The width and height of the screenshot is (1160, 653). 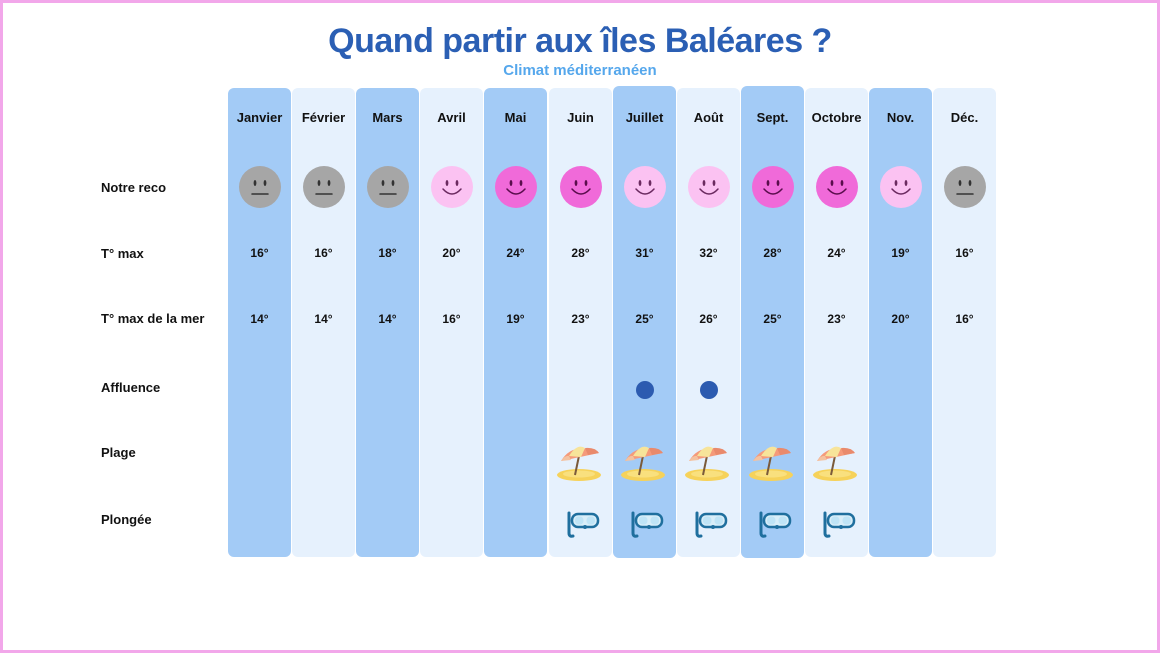 I want to click on row-label-affluence: Affluence, so click(x=131, y=387).